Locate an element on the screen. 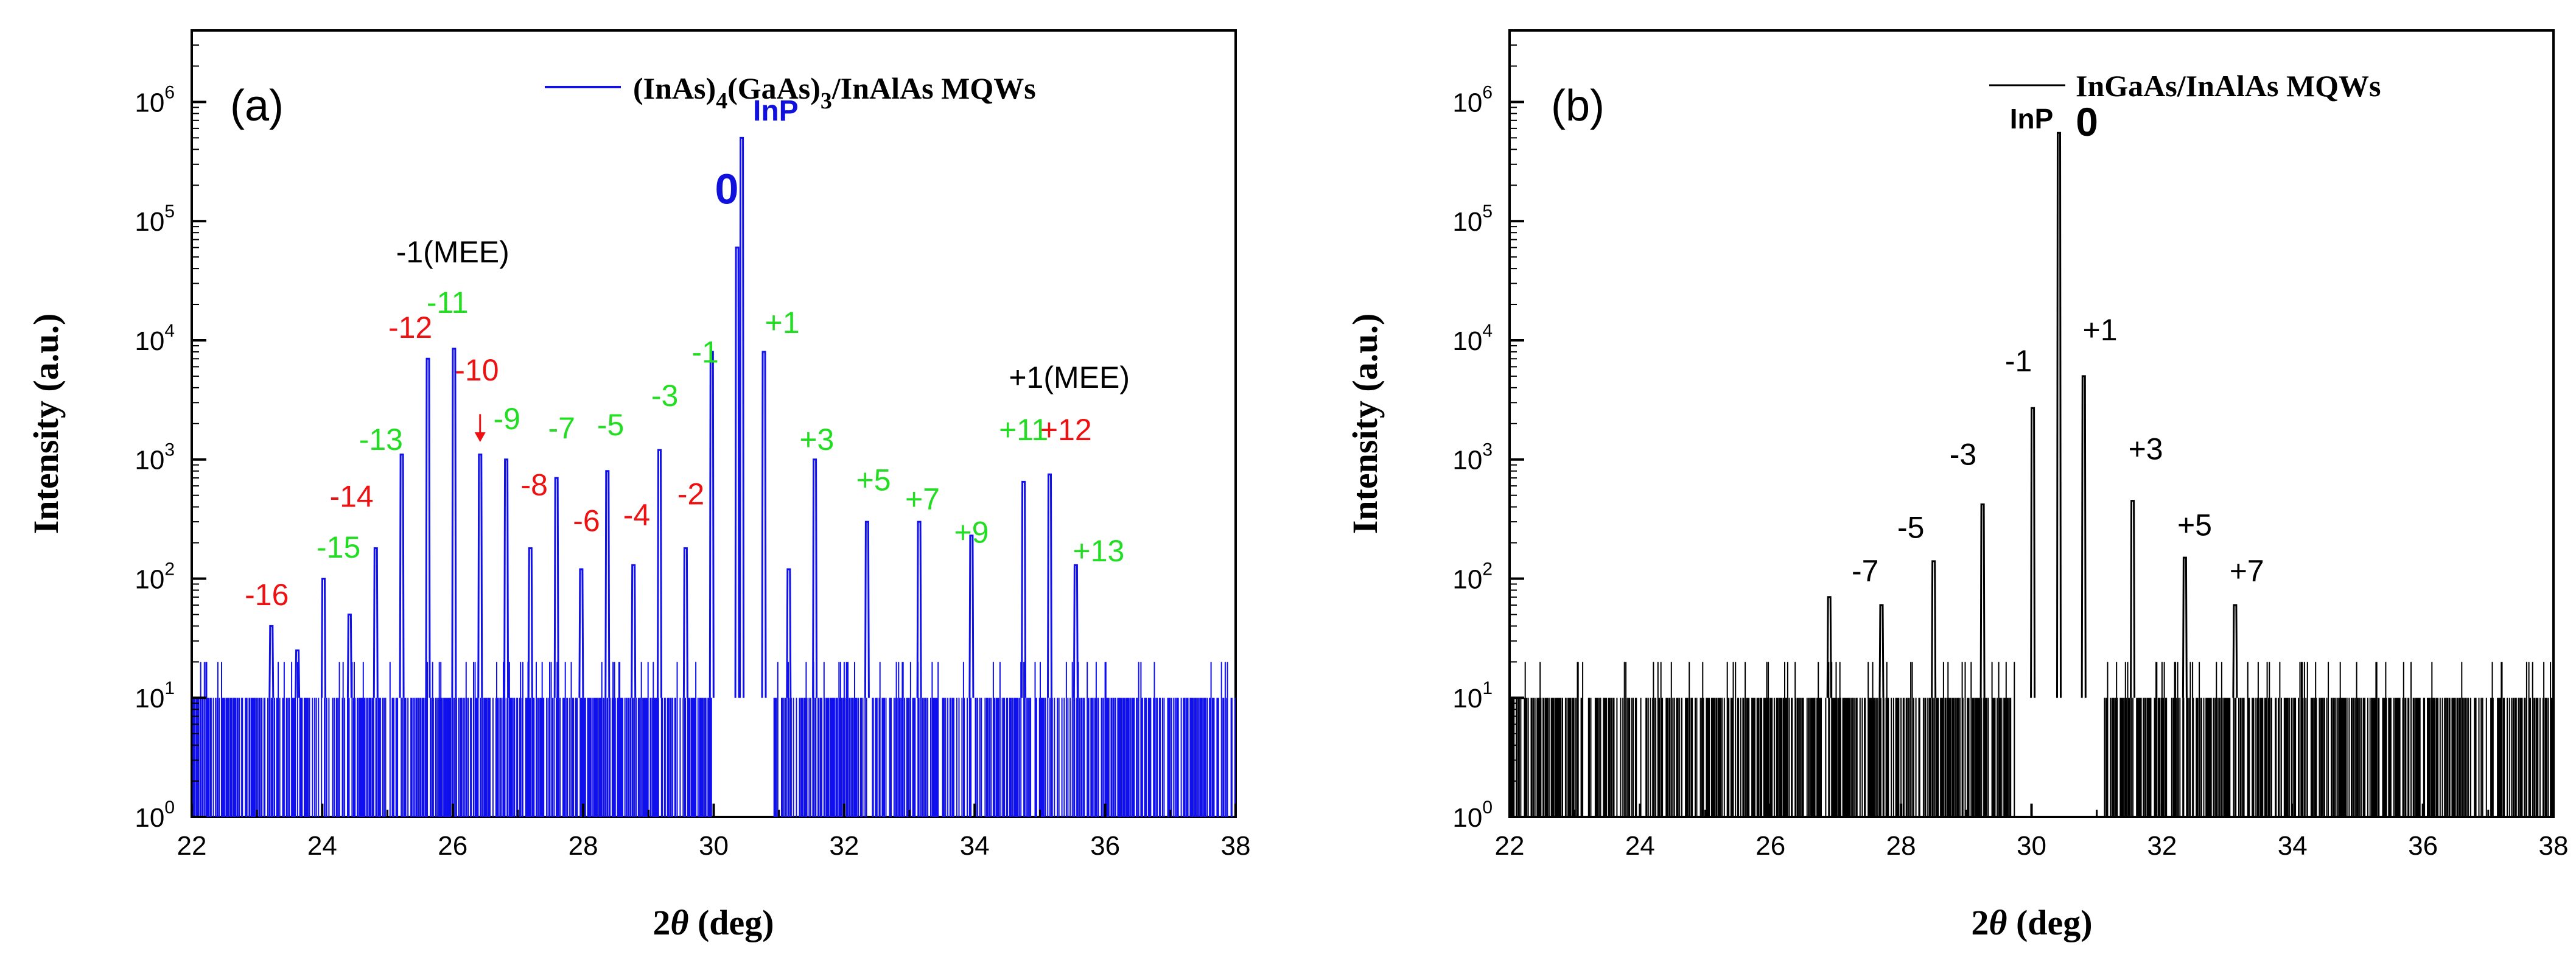 The width and height of the screenshot is (2576, 957). y-axis-a: 10⁰ 10¹ 10² 10³ 10⁴ 10⁵ 10⁶ is located at coordinates (170, 438).